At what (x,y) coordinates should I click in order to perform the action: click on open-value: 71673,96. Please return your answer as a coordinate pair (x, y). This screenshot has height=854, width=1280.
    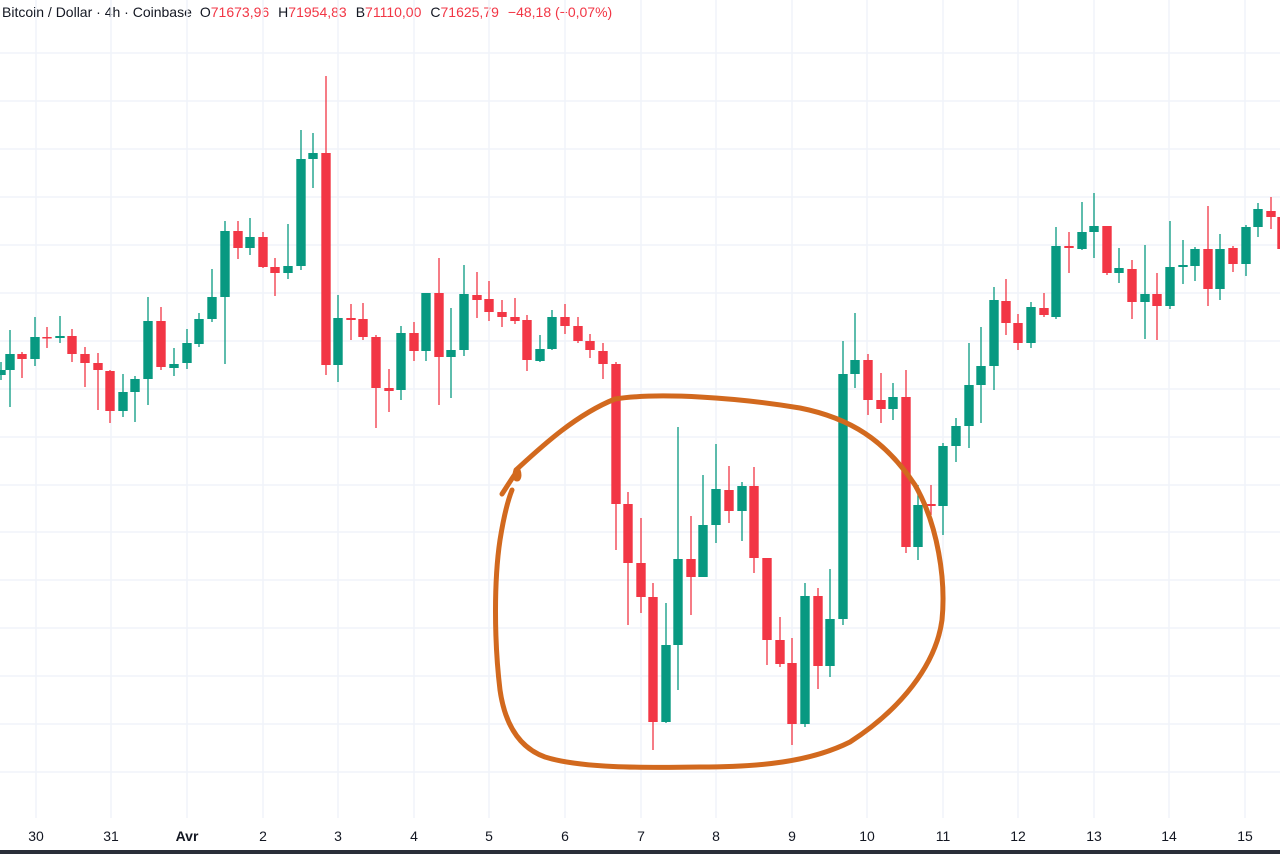
    Looking at the image, I should click on (240, 12).